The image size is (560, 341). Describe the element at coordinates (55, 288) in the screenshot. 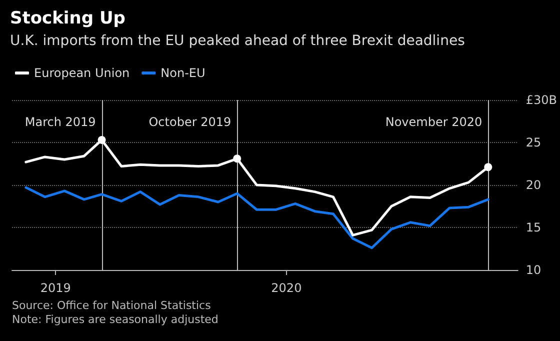

I see `x-tick-label: 2019` at that location.